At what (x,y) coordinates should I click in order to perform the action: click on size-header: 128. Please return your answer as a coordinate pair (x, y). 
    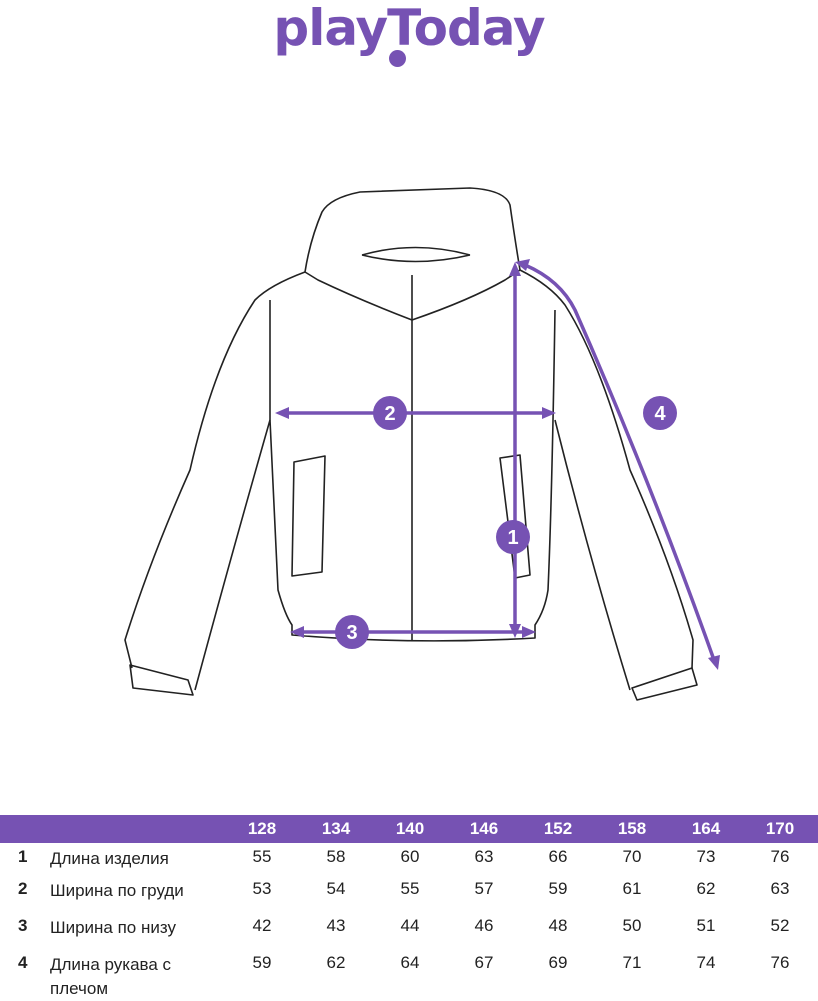
    Looking at the image, I should click on (262, 828).